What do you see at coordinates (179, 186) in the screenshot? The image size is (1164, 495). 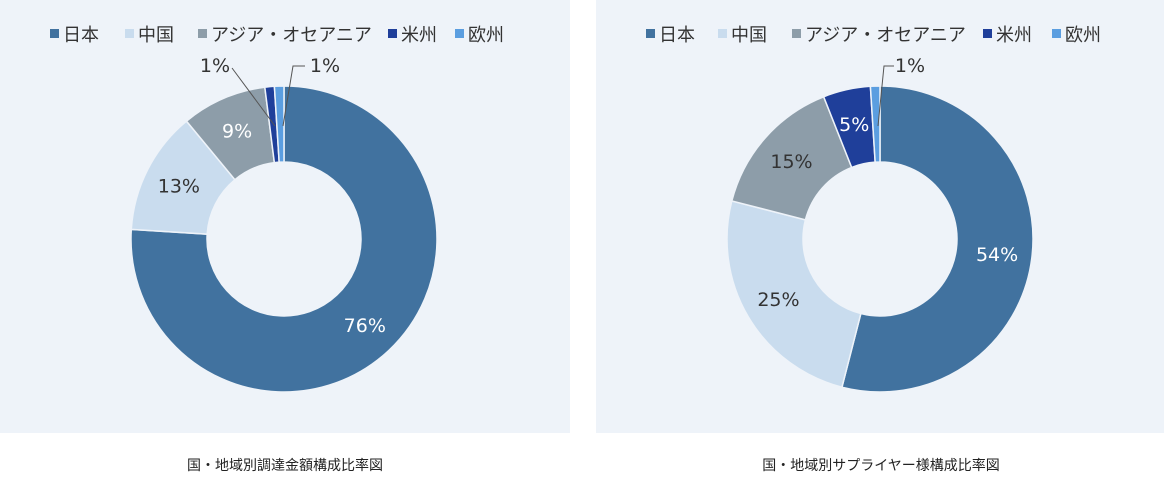 I see `data-label: 13%` at bounding box center [179, 186].